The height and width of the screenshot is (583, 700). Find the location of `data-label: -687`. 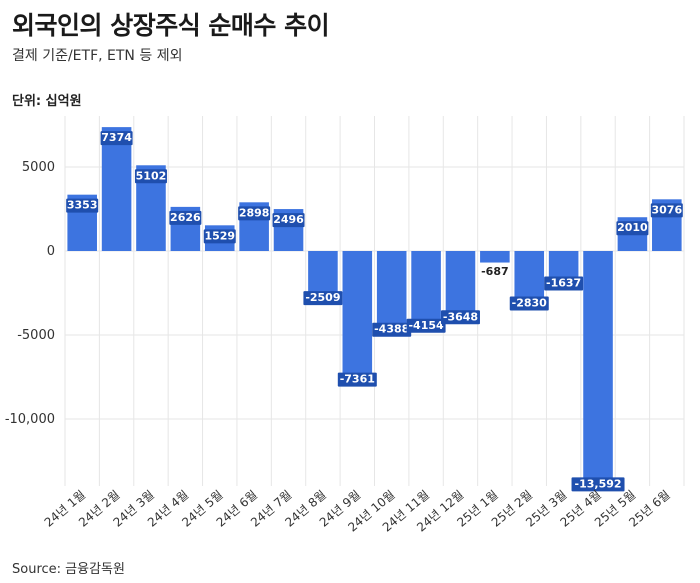

data-label: -687 is located at coordinates (495, 271).